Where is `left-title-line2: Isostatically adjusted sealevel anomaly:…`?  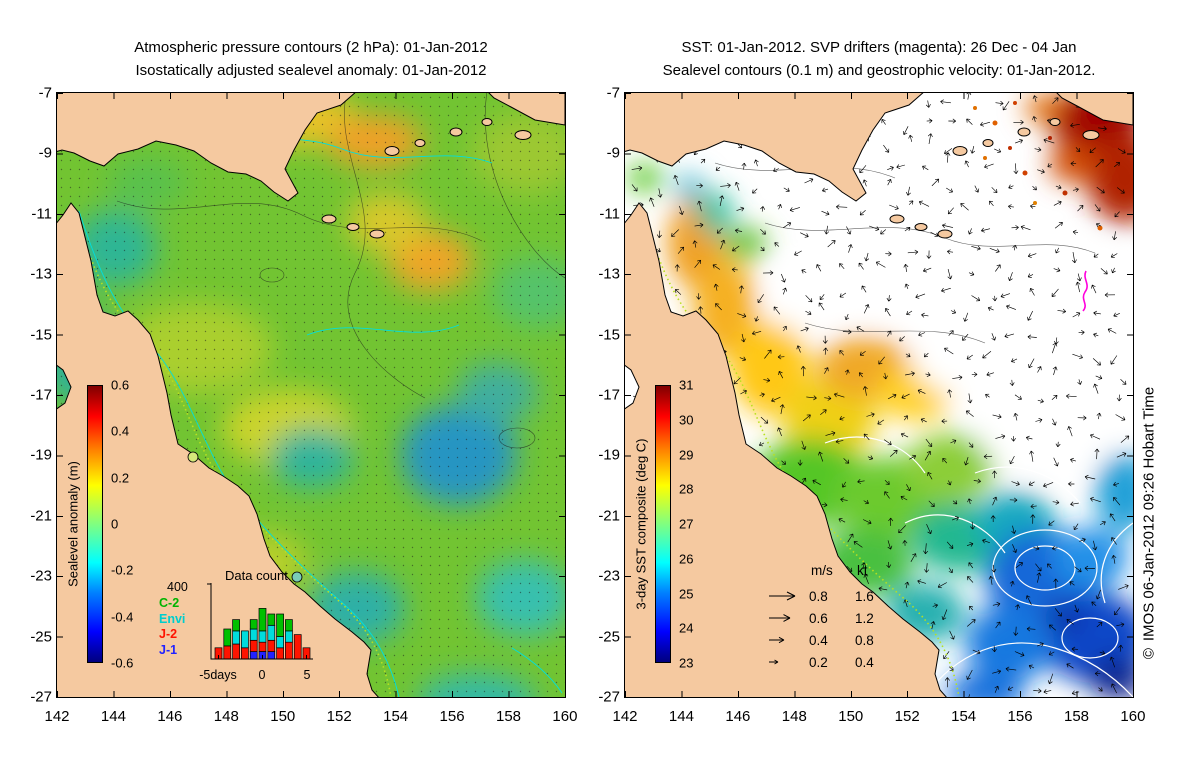 left-title-line2: Isostatically adjusted sealevel anomaly:… is located at coordinates (311, 70).